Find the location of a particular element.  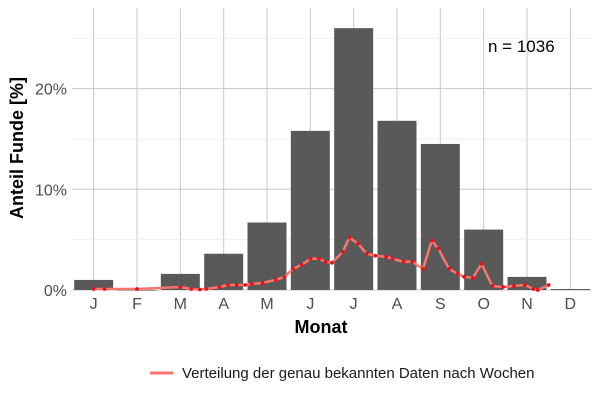

y-tick-labels: 0% 10% 20% is located at coordinates (51, 191).